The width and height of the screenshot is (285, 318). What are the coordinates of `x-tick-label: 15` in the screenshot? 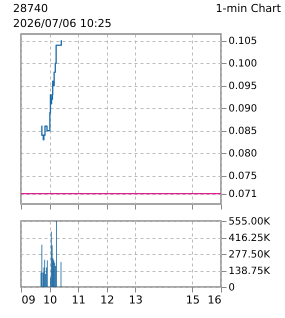 It's located at (193, 300).